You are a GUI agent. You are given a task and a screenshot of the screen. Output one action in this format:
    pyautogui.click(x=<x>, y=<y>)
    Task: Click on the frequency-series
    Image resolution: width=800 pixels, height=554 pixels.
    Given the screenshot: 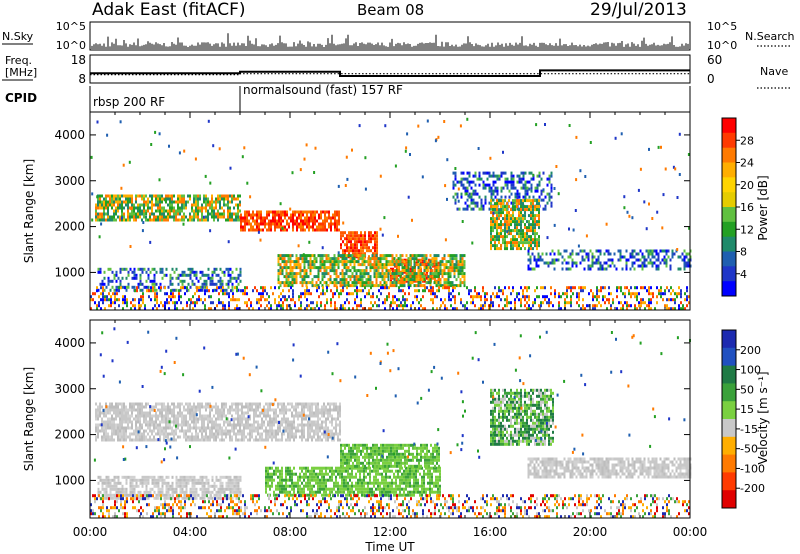 What is the action you would take?
    pyautogui.click(x=390, y=73)
    